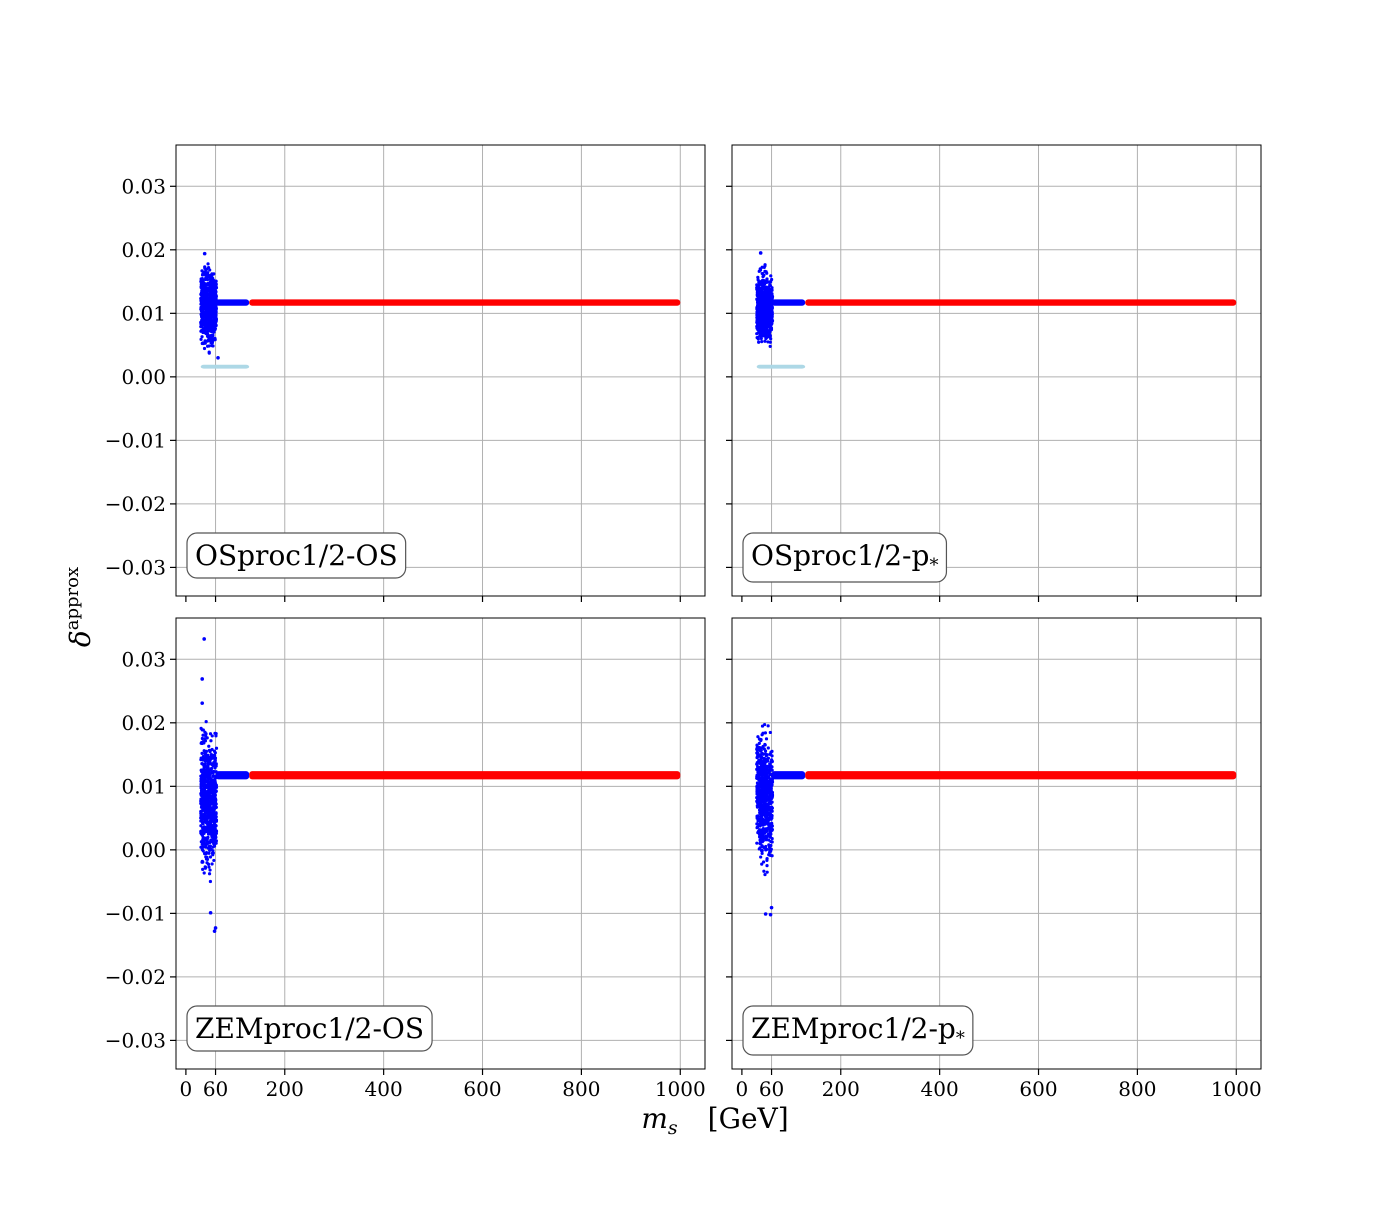 This screenshot has width=1400, height=1205. Describe the element at coordinates (135, 913) in the screenshot. I see `y-tick-label: −0.01` at that location.